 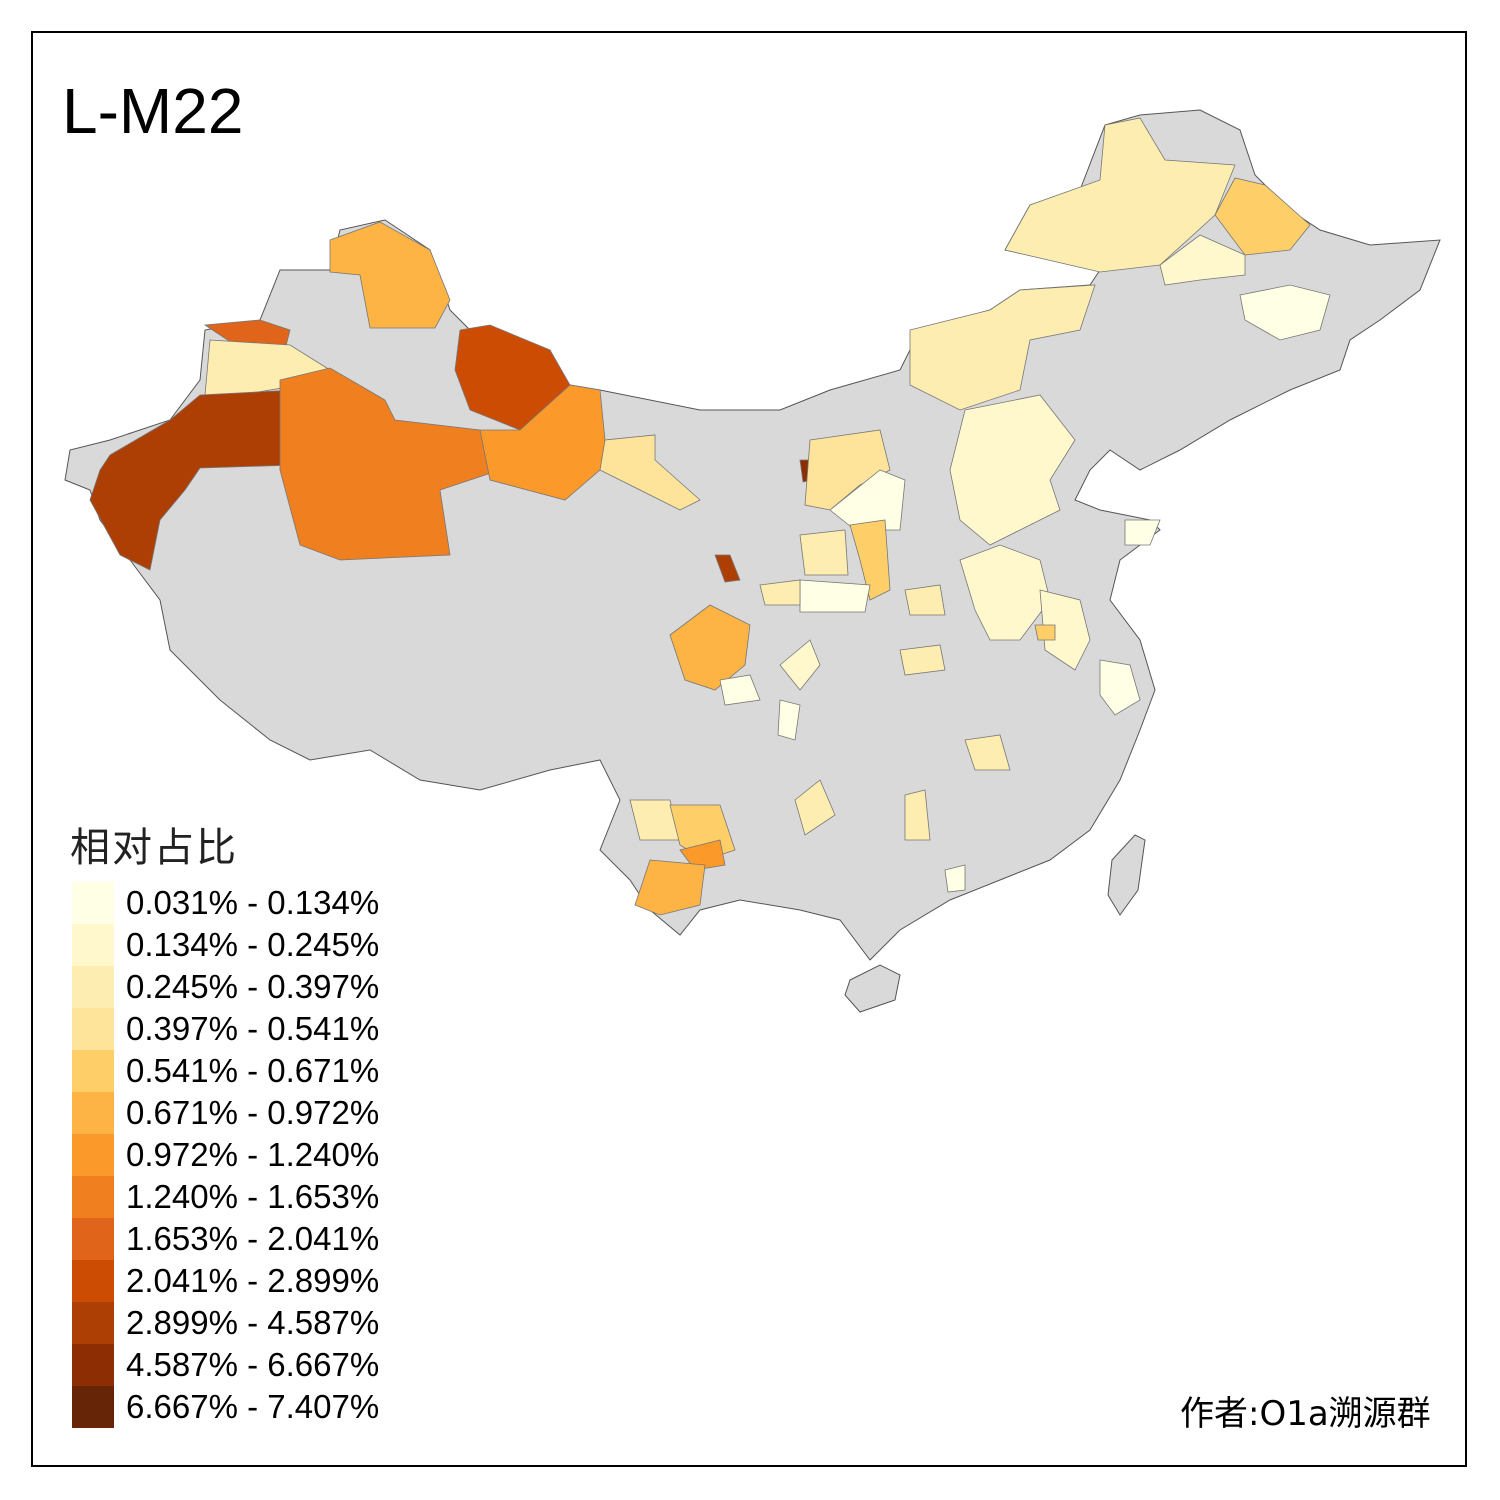 I want to click on legend-item: 0.245% - 0.397%, so click(x=225, y=987).